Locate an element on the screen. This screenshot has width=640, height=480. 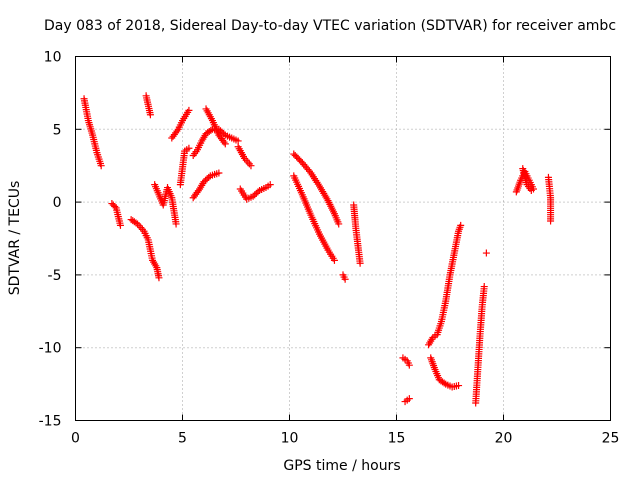
y-tick-labels: -15 -10 -5 0 5 10 is located at coordinates (50, 240).